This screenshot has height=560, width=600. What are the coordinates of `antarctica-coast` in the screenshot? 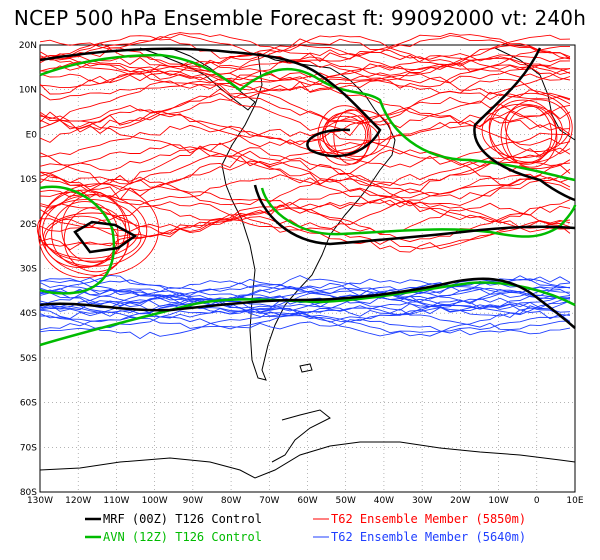 It's located at (307, 460).